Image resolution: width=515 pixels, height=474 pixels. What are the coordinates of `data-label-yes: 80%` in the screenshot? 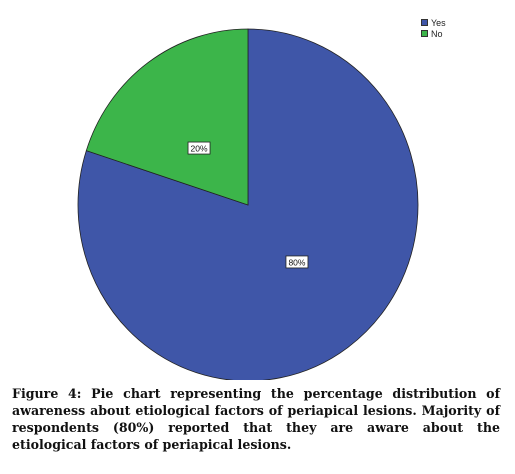 It's located at (297, 262).